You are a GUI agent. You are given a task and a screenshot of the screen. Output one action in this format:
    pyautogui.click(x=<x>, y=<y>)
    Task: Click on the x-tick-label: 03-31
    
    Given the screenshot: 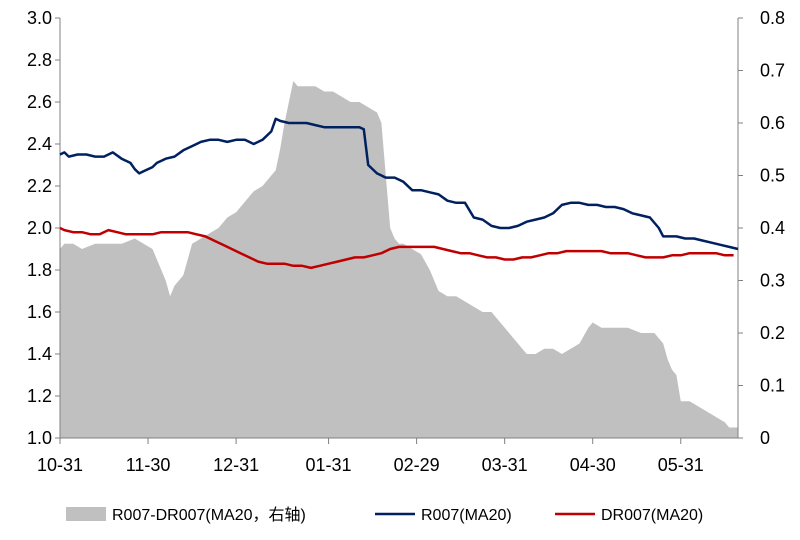 What is the action you would take?
    pyautogui.click(x=505, y=465)
    